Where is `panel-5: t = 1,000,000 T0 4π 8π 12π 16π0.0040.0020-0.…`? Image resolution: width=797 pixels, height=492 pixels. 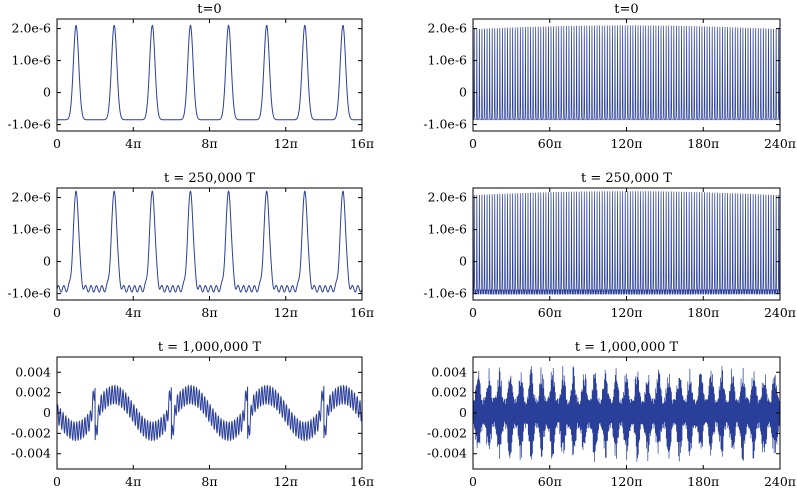 panel-5: t = 1,000,000 T0 4π 8π 12π 16π0.0040.0020-0.… is located at coordinates (192, 414).